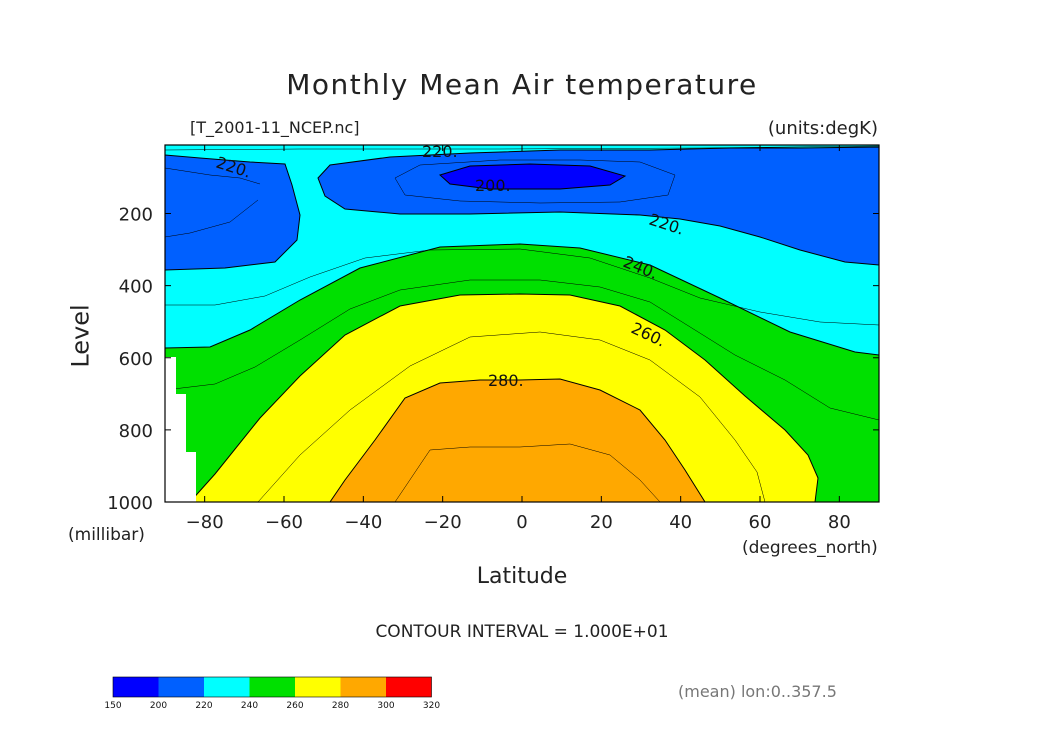 The image size is (1044, 739). What do you see at coordinates (522, 632) in the screenshot?
I see `contour-interval-text: CONTOUR INTERVAL = 1.000E+01` at bounding box center [522, 632].